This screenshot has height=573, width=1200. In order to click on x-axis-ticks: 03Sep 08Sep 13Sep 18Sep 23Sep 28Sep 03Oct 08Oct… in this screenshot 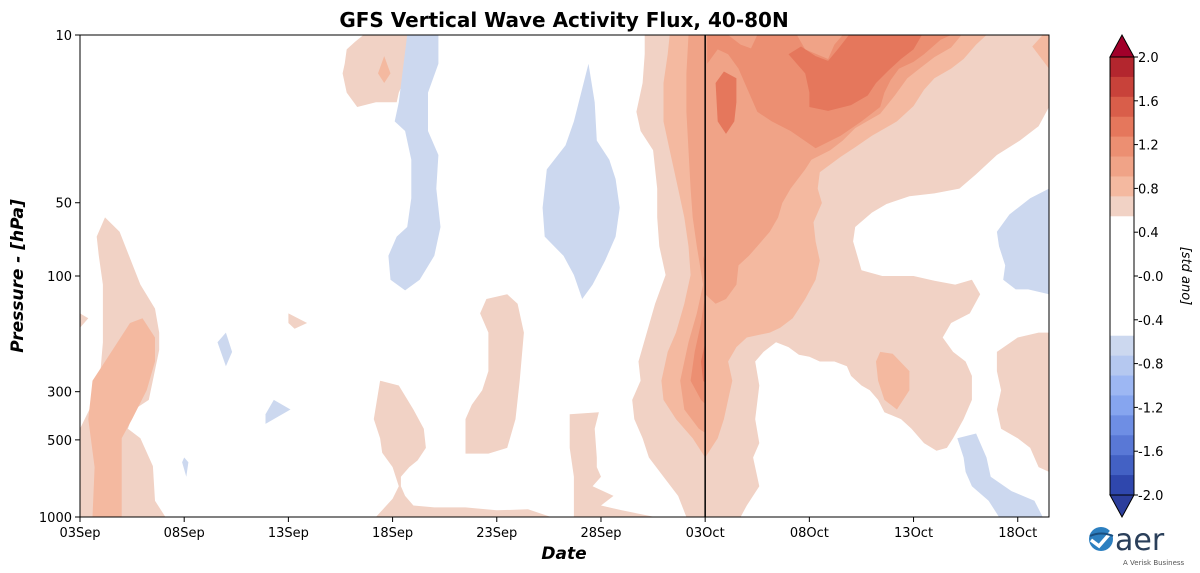, I will do `click(548, 529)`.